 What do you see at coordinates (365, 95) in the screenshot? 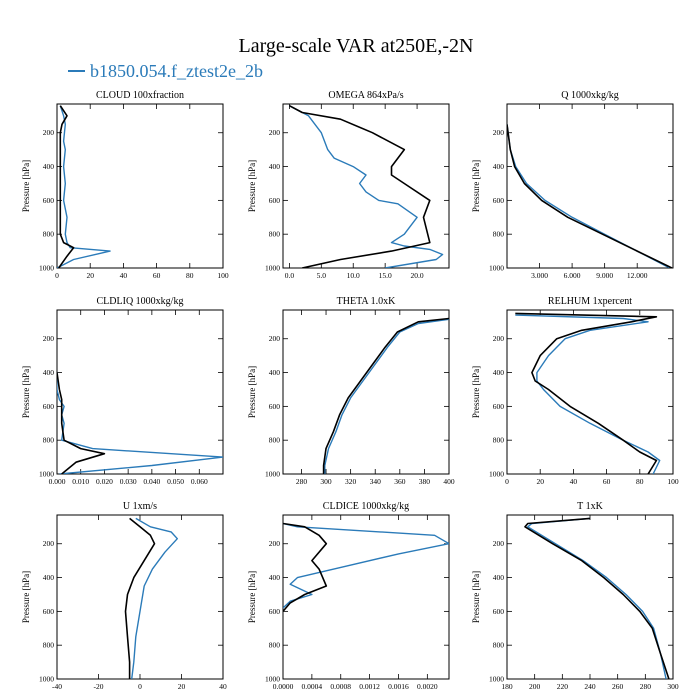
I see `panel-title: OMEGA 864xPa/s` at bounding box center [365, 95].